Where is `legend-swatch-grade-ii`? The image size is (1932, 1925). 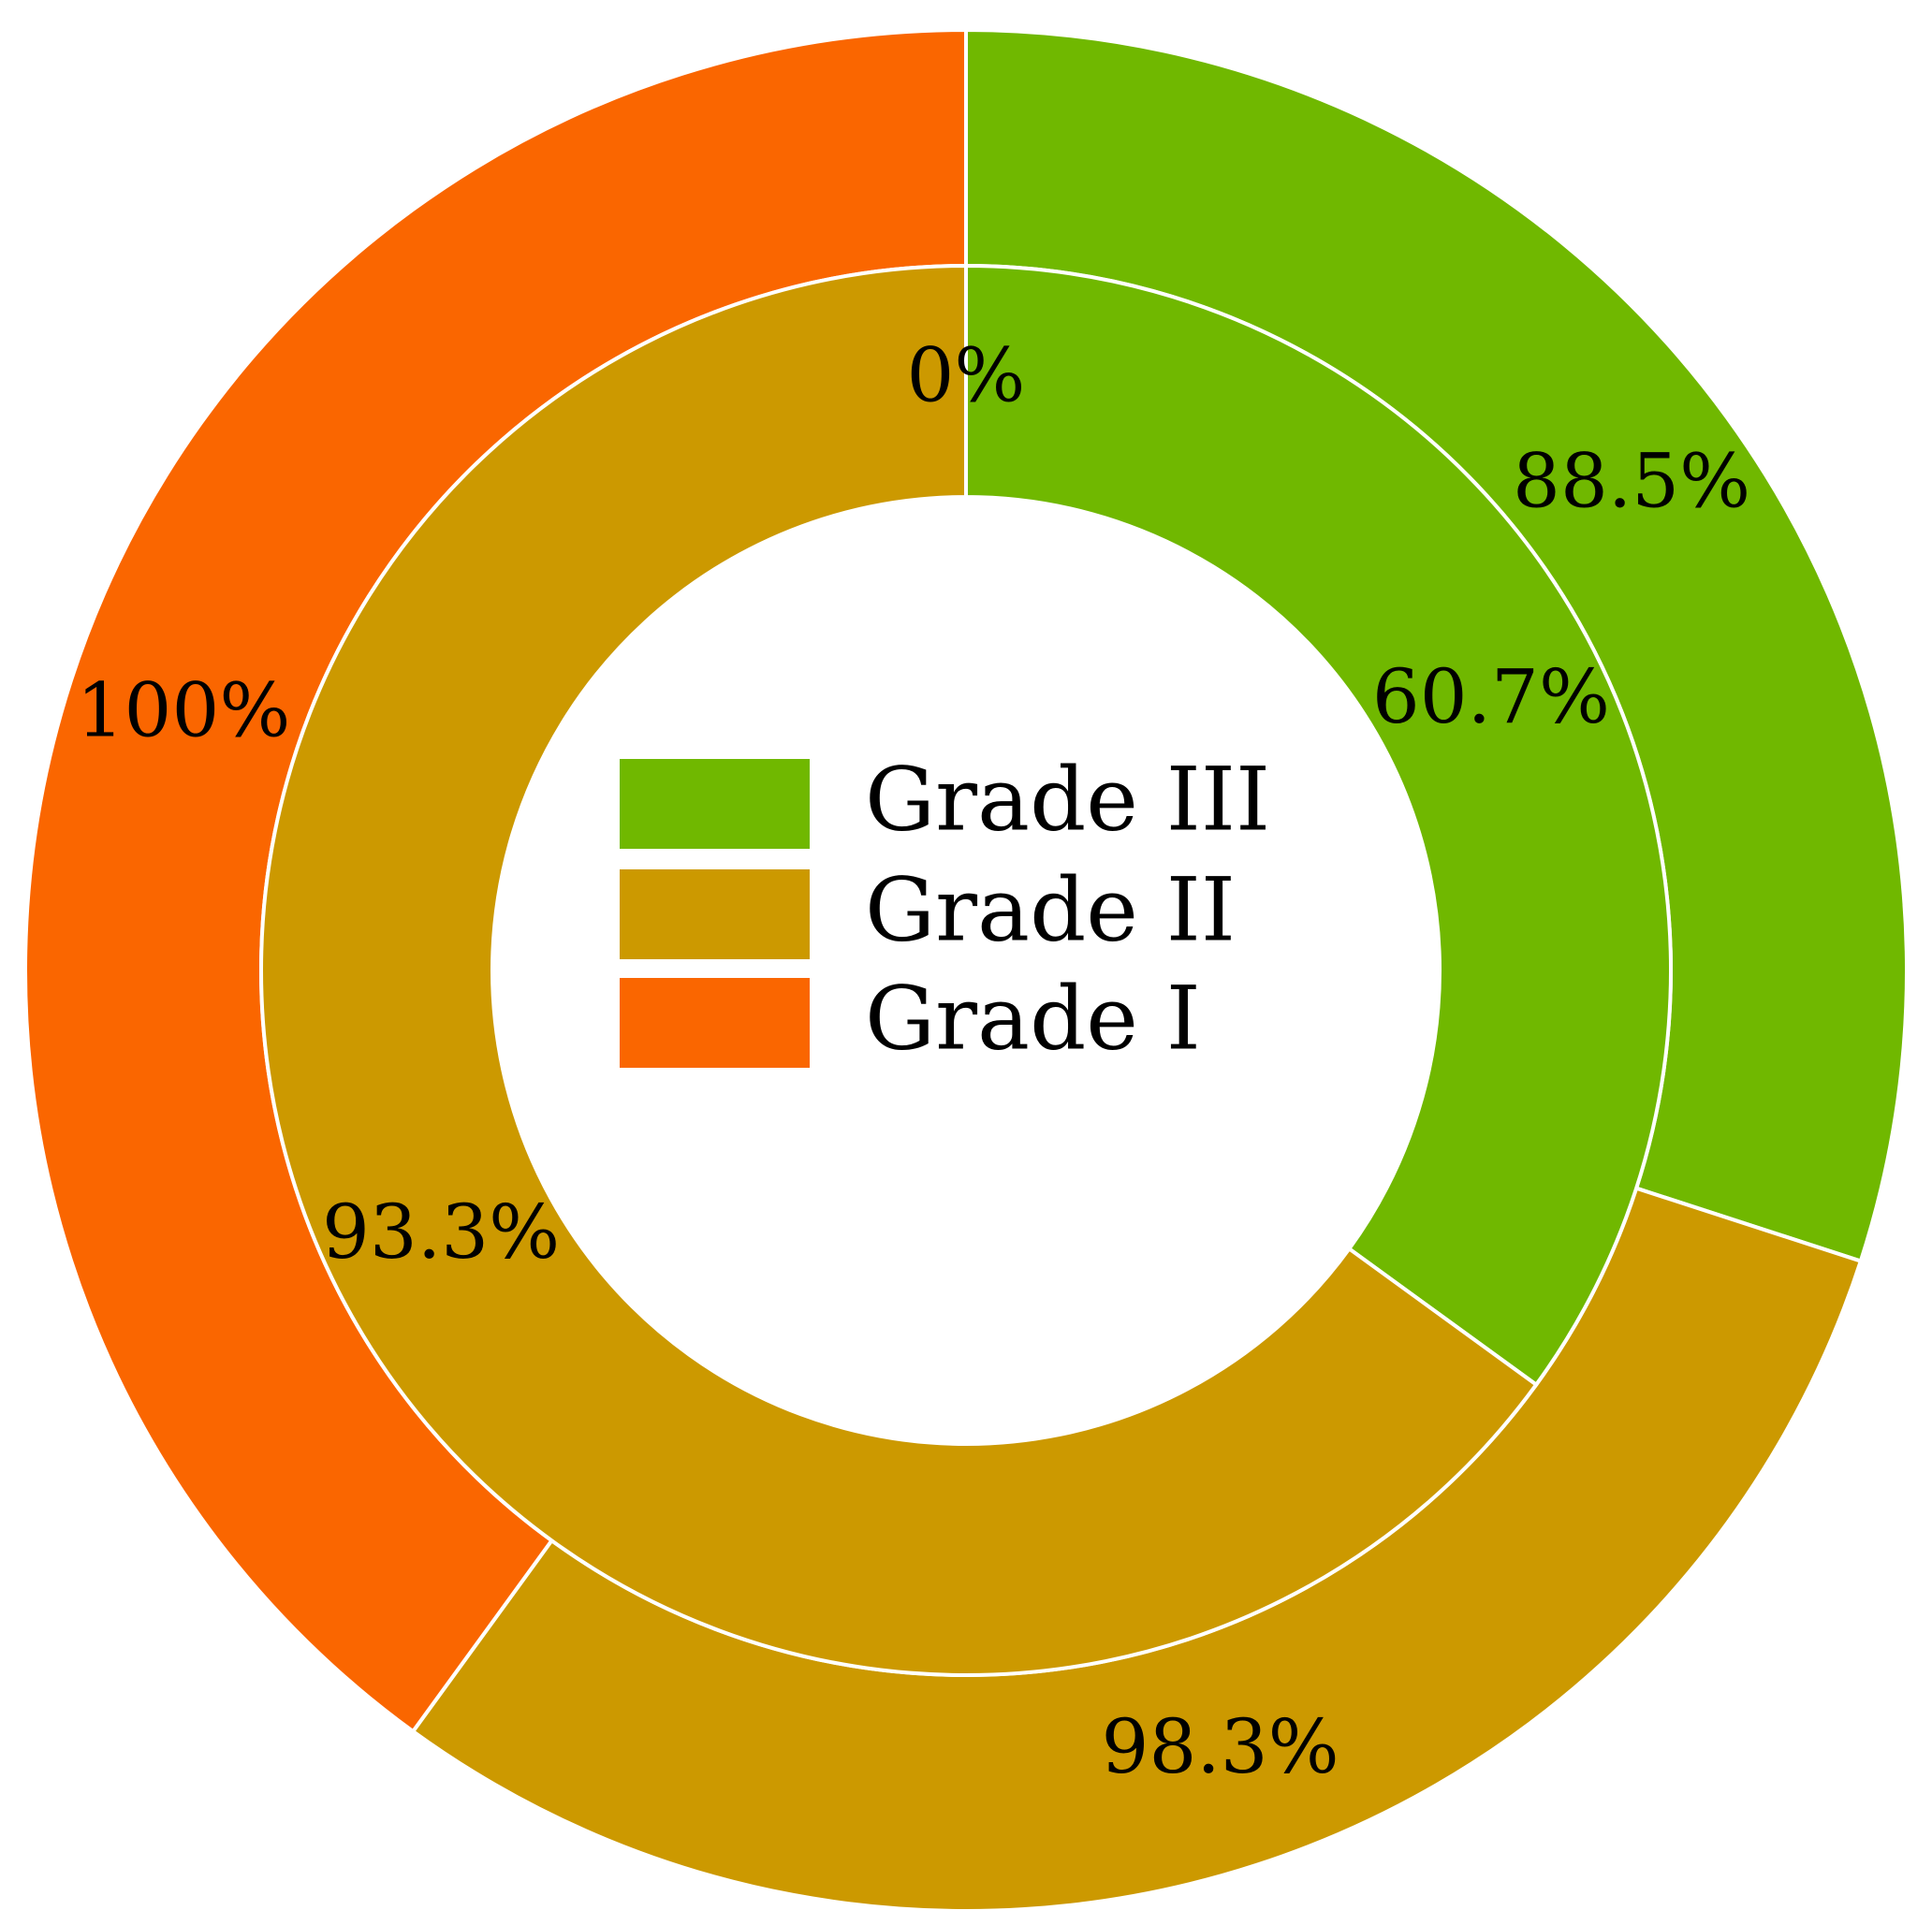
legend-swatch-grade-ii is located at coordinates (715, 914).